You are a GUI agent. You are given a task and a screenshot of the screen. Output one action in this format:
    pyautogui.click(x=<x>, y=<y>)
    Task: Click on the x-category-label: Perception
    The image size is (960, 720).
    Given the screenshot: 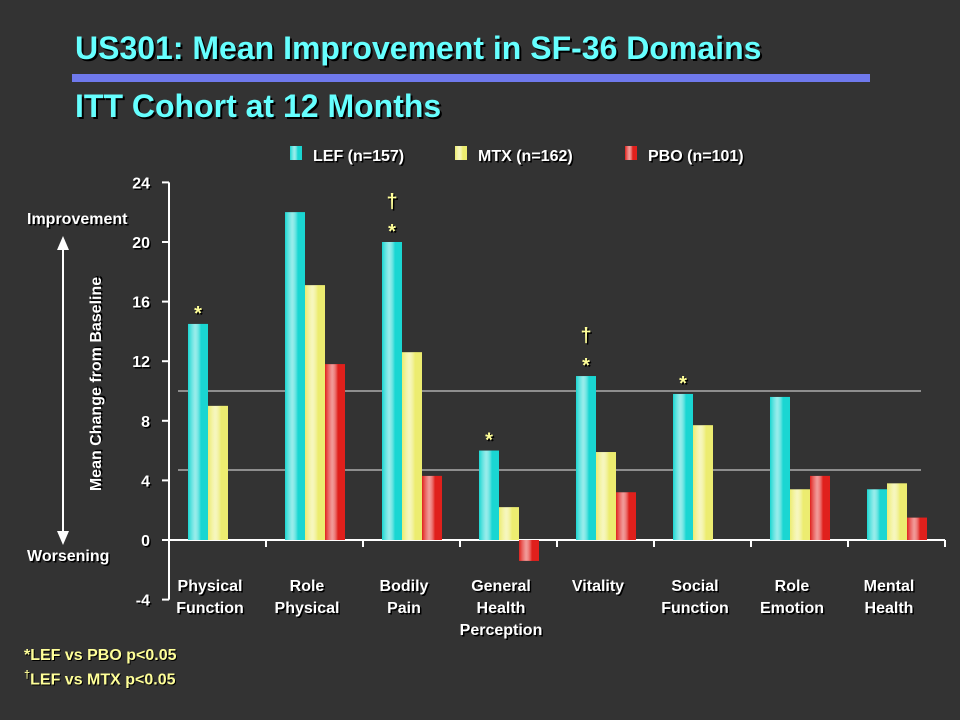 What is the action you would take?
    pyautogui.click(x=501, y=630)
    